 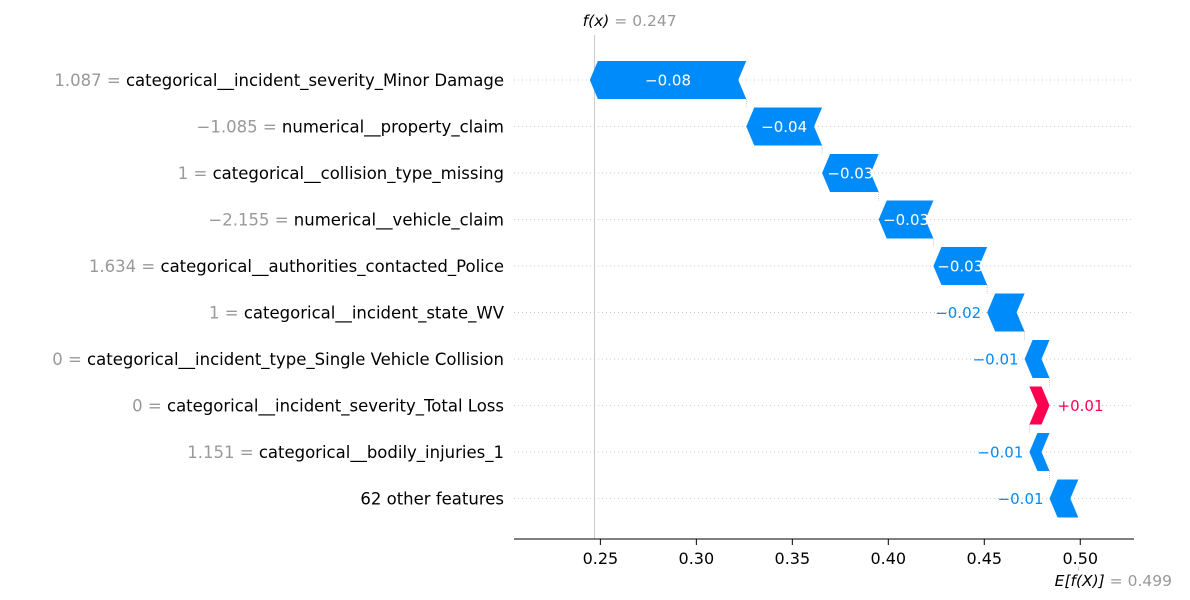 I want to click on feature-name: 62 other features, so click(x=432, y=499).